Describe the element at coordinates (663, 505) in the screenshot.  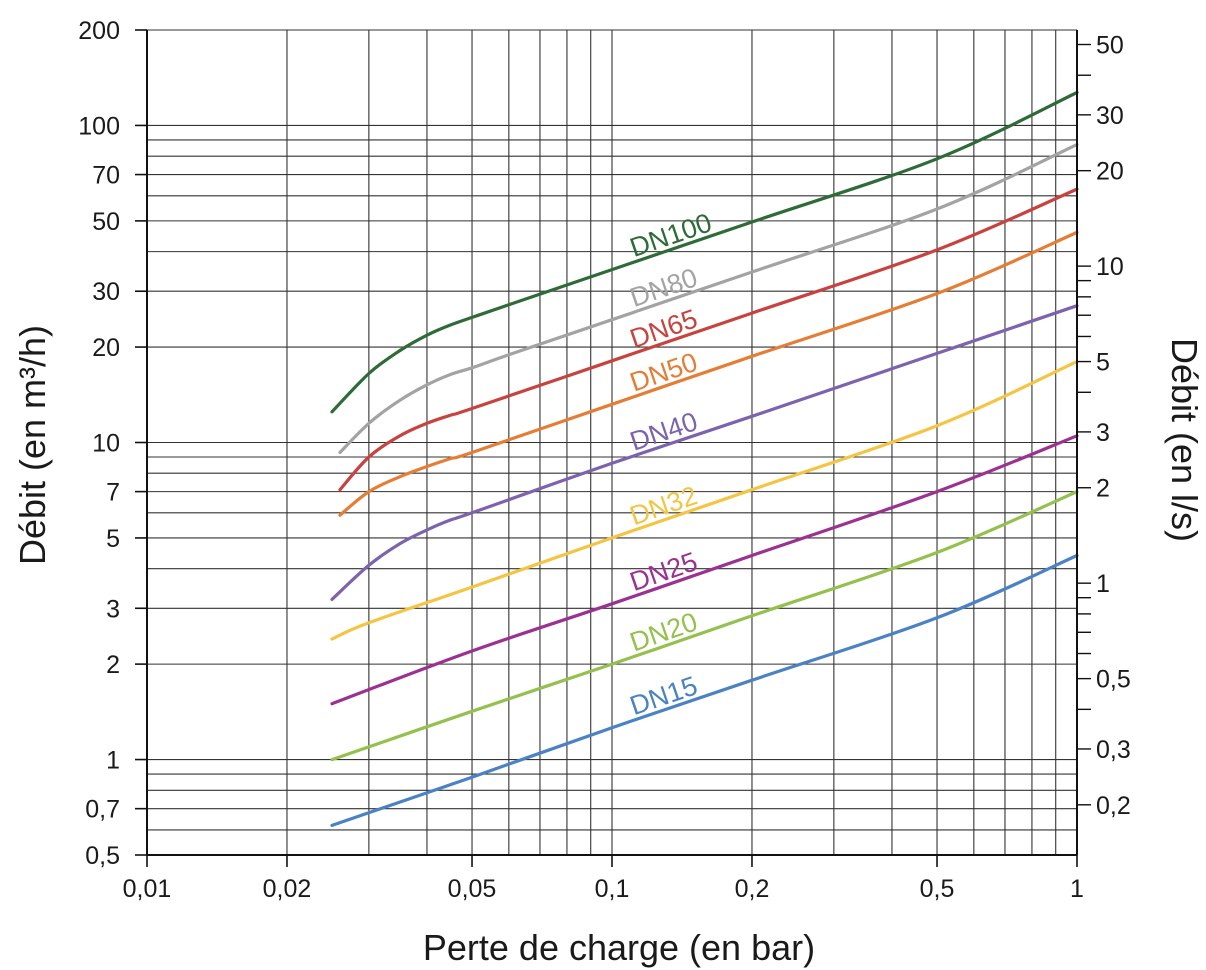
I see `series-label-dn32: DN32` at that location.